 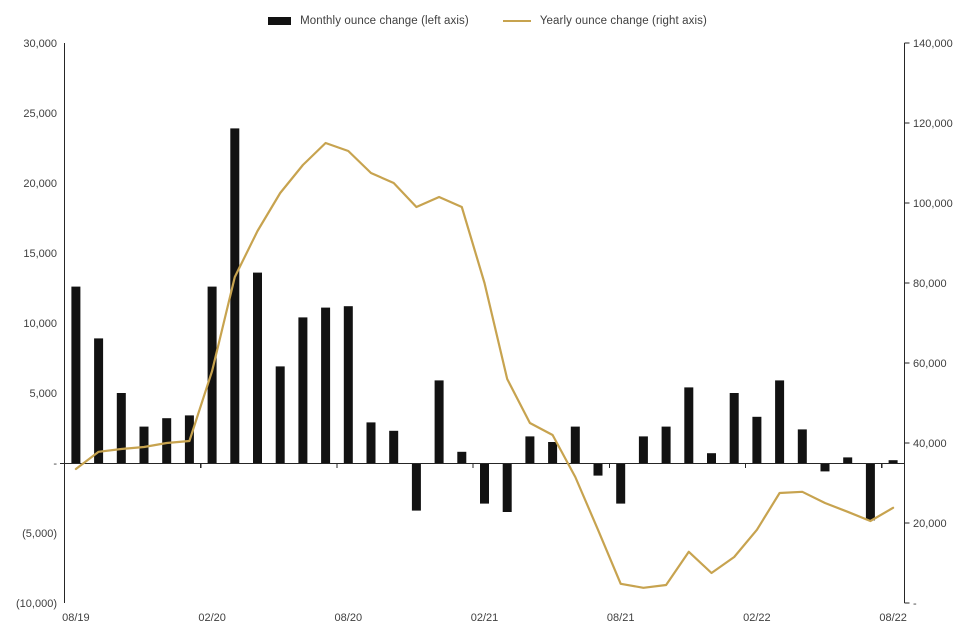 What do you see at coordinates (39, 534) in the screenshot?
I see `svg-text: (5,000)` at bounding box center [39, 534].